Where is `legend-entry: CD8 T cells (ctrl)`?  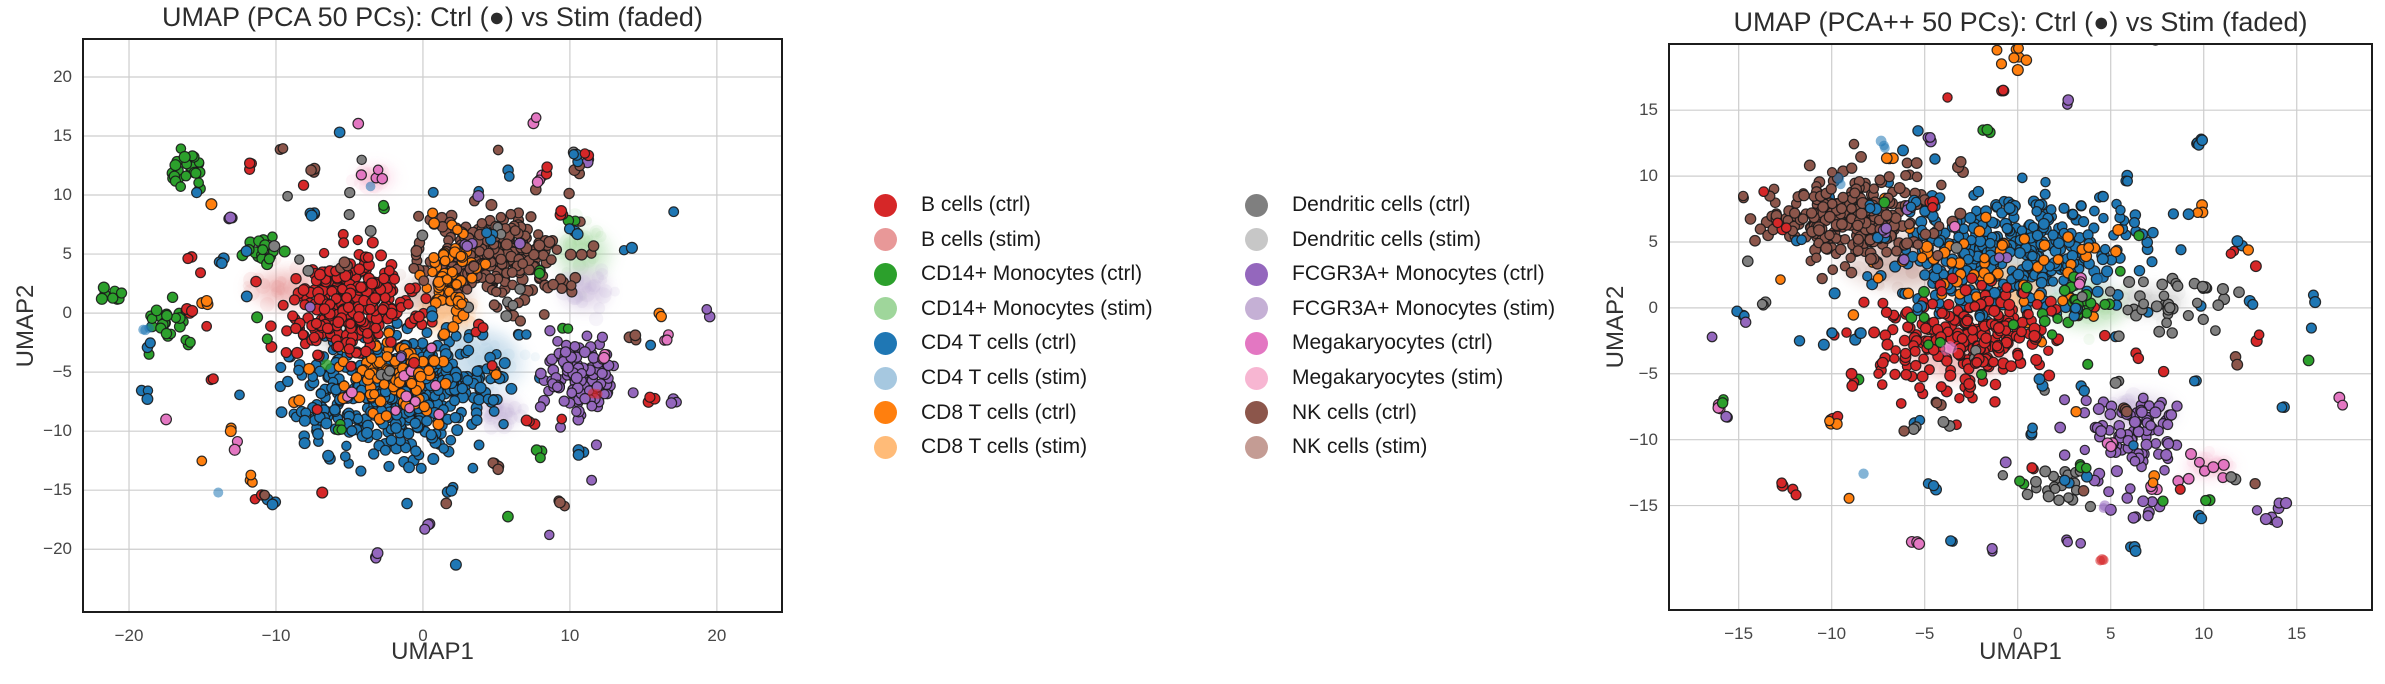
legend-entry: CD8 T cells (ctrl) is located at coordinates (975, 413).